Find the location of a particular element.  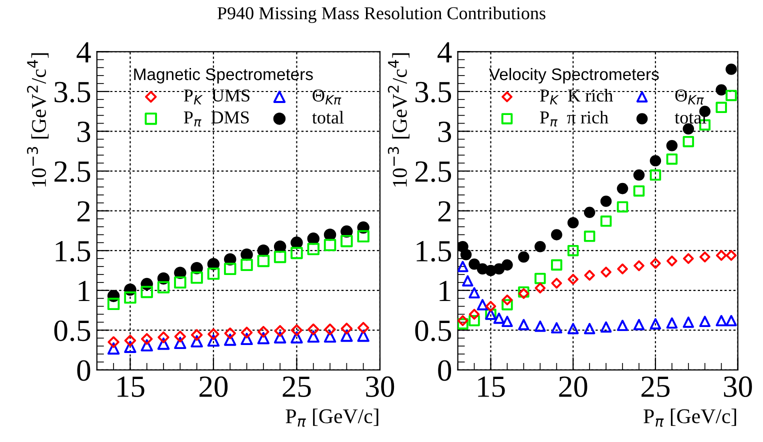

legend-title: Velocity Spectrometers is located at coordinates (574, 76).